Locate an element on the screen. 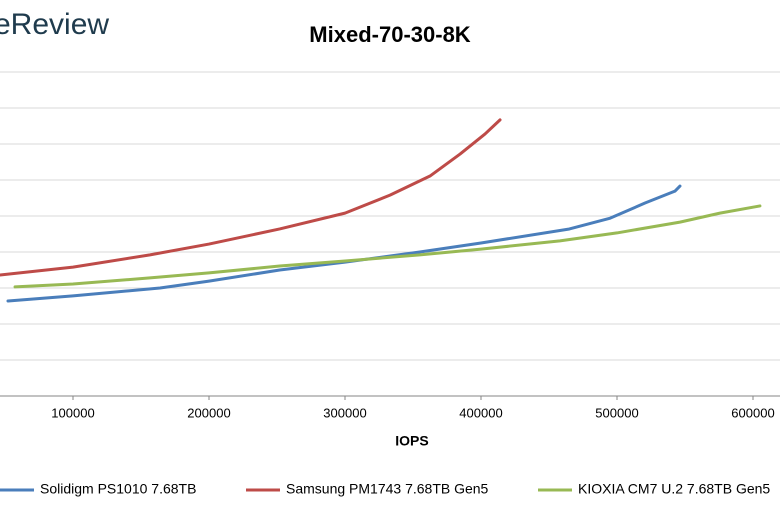 Image resolution: width=780 pixels, height=516 pixels. legend-label: KIOXIA CM7 U.2 7.68TB Gen5 is located at coordinates (674, 489).